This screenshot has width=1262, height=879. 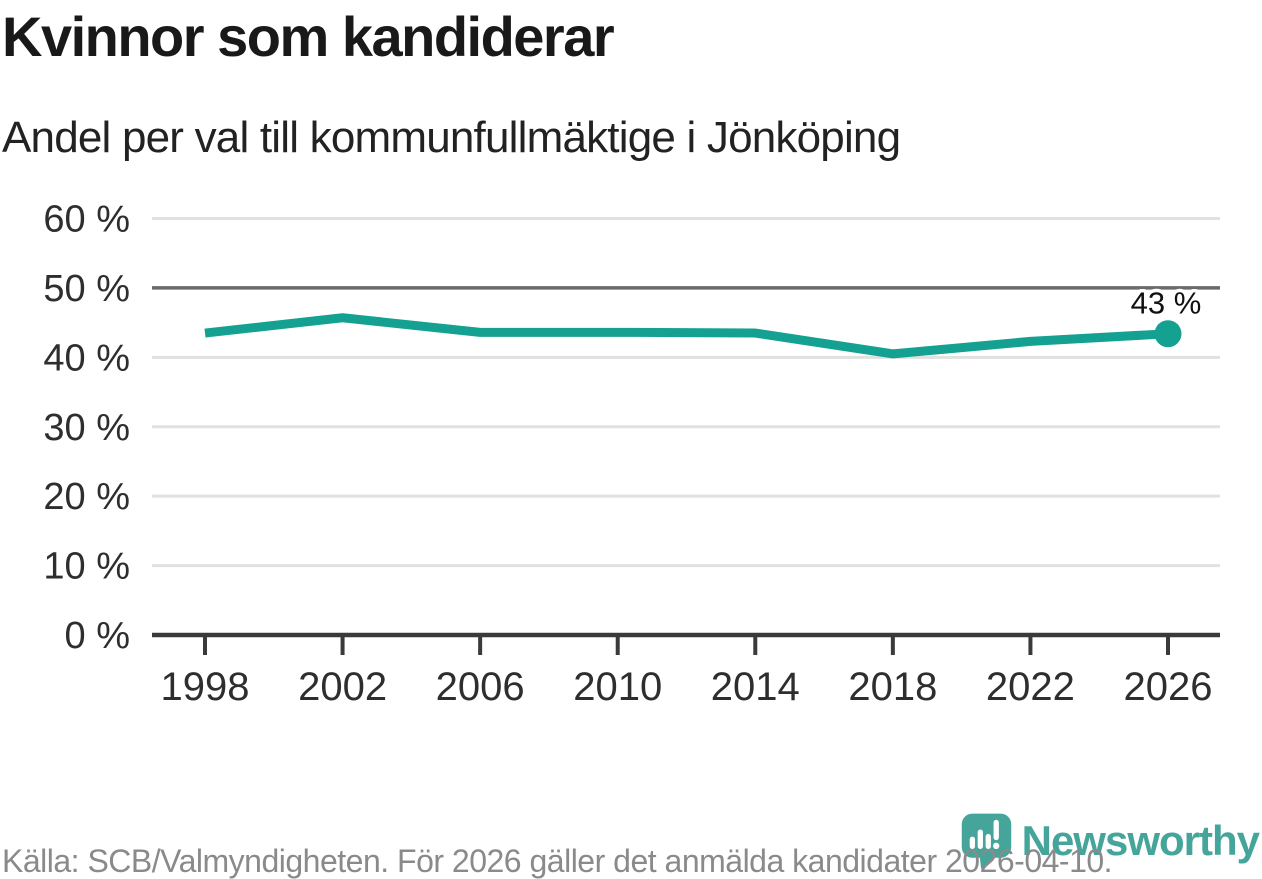 What do you see at coordinates (86, 497) in the screenshot?
I see `y-tick-label: 20 %` at bounding box center [86, 497].